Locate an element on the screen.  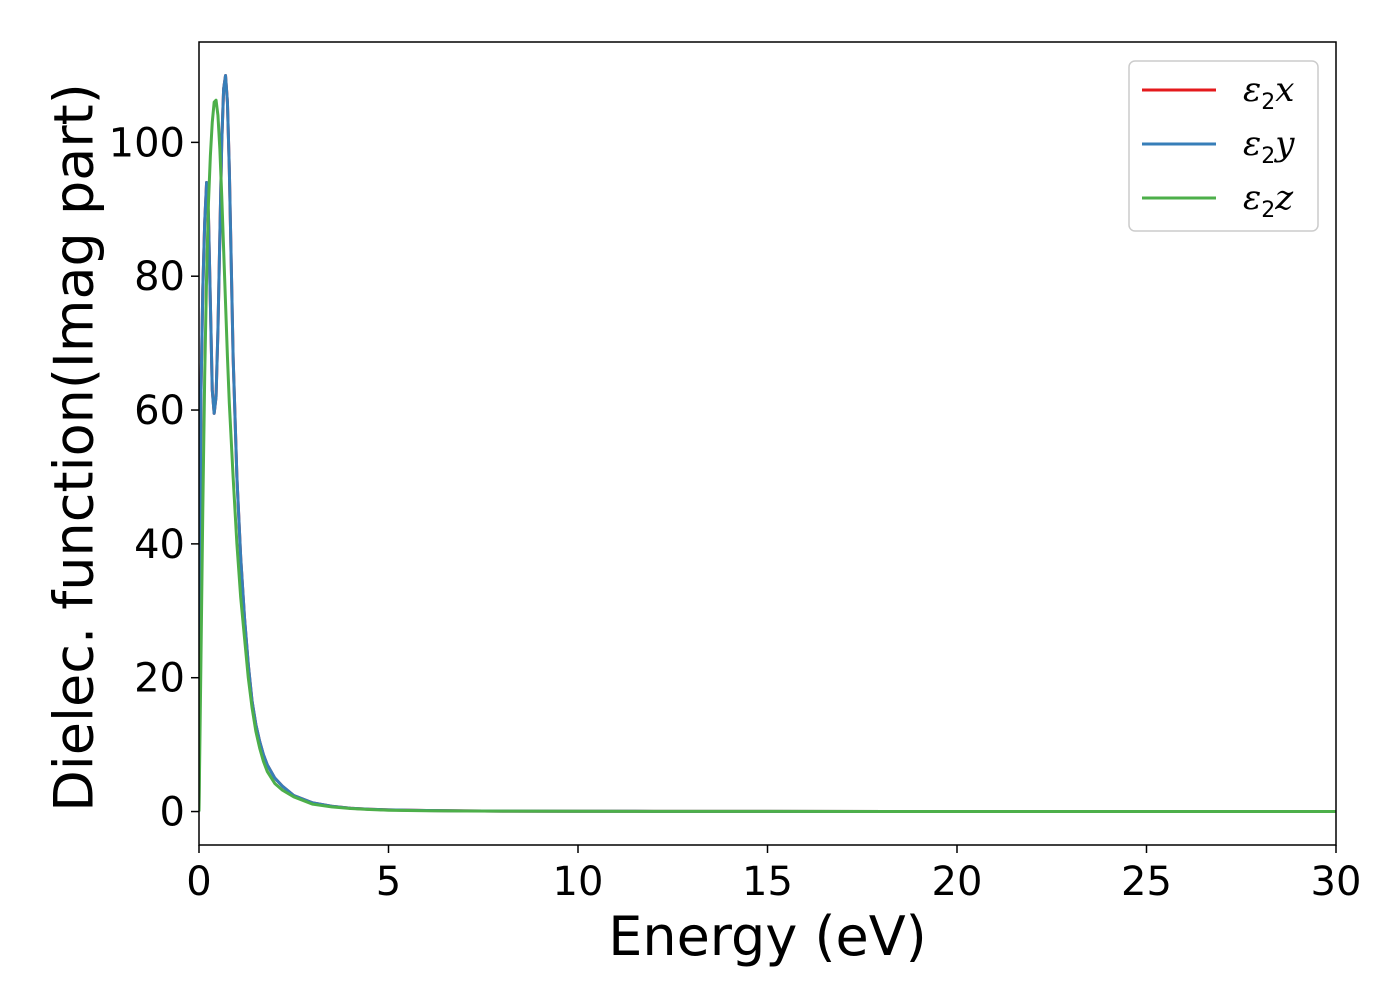
y-tick-label: 40 is located at coordinates (159, 545).